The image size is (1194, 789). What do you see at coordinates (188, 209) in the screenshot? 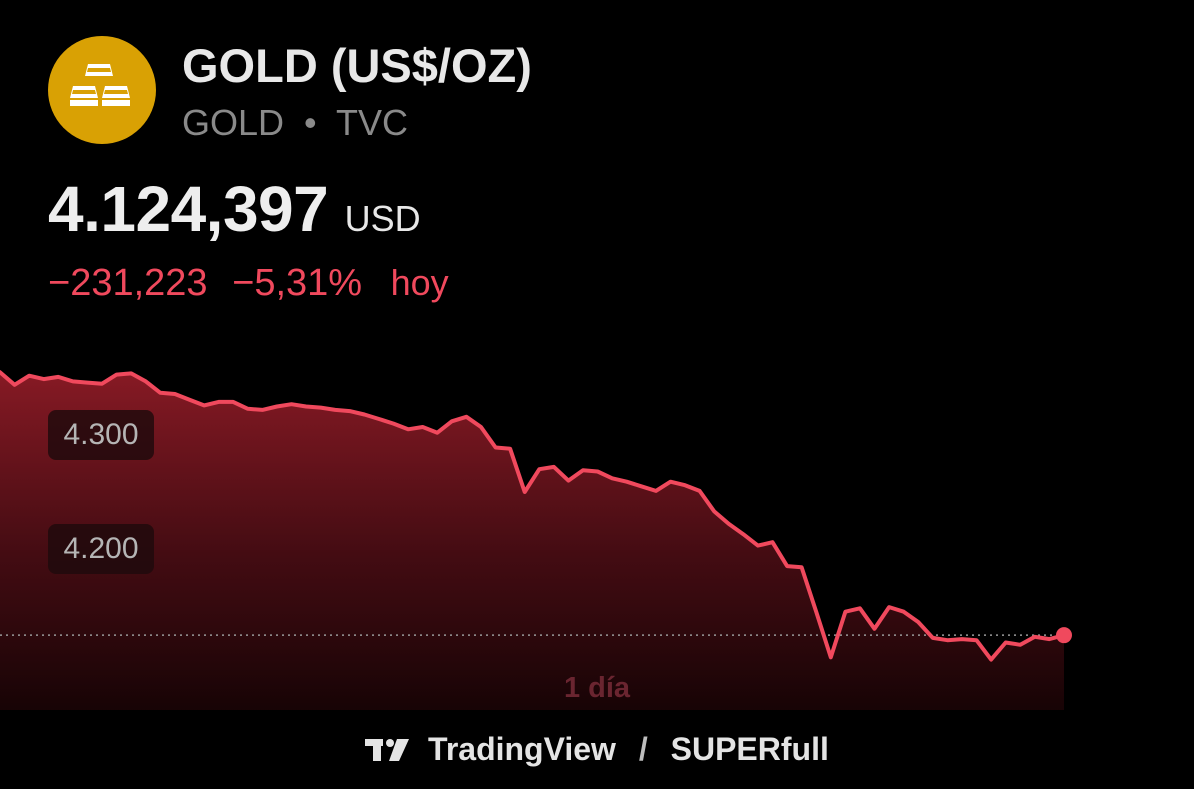
I see `price-value: 4.124,397` at bounding box center [188, 209].